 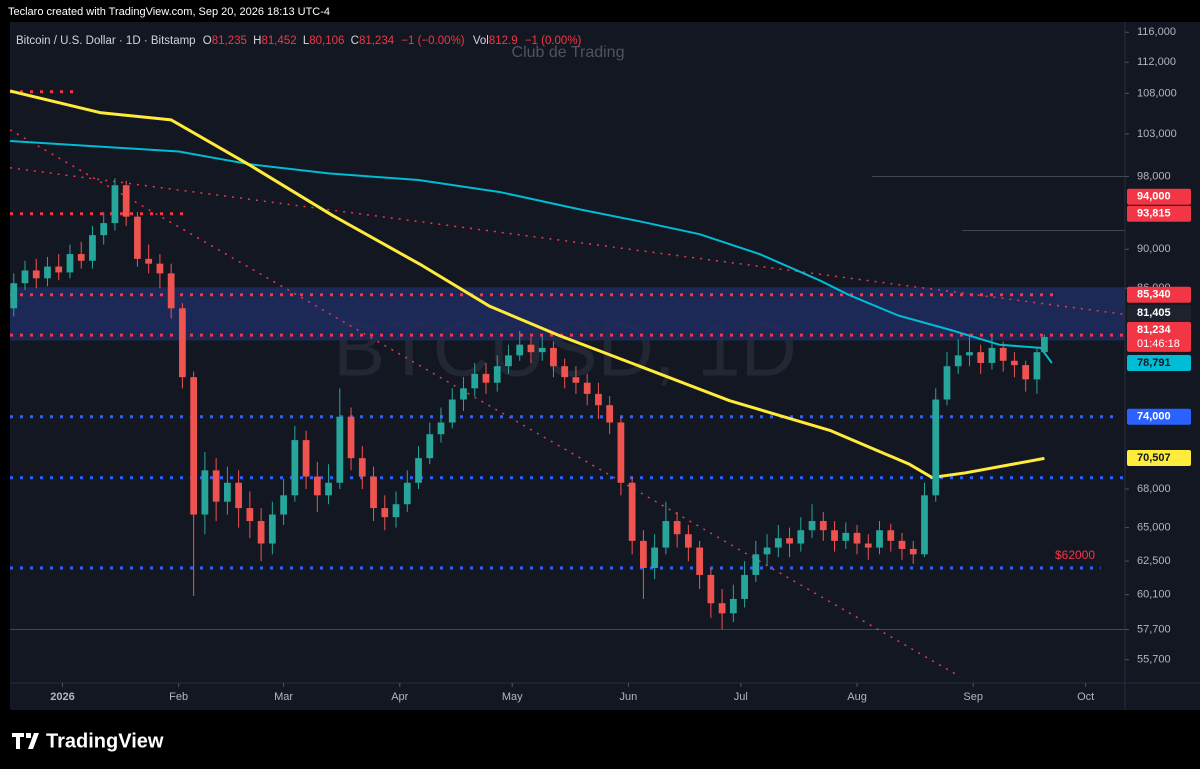 What do you see at coordinates (568, 52) in the screenshot?
I see `subtitle: Club de Trading` at bounding box center [568, 52].